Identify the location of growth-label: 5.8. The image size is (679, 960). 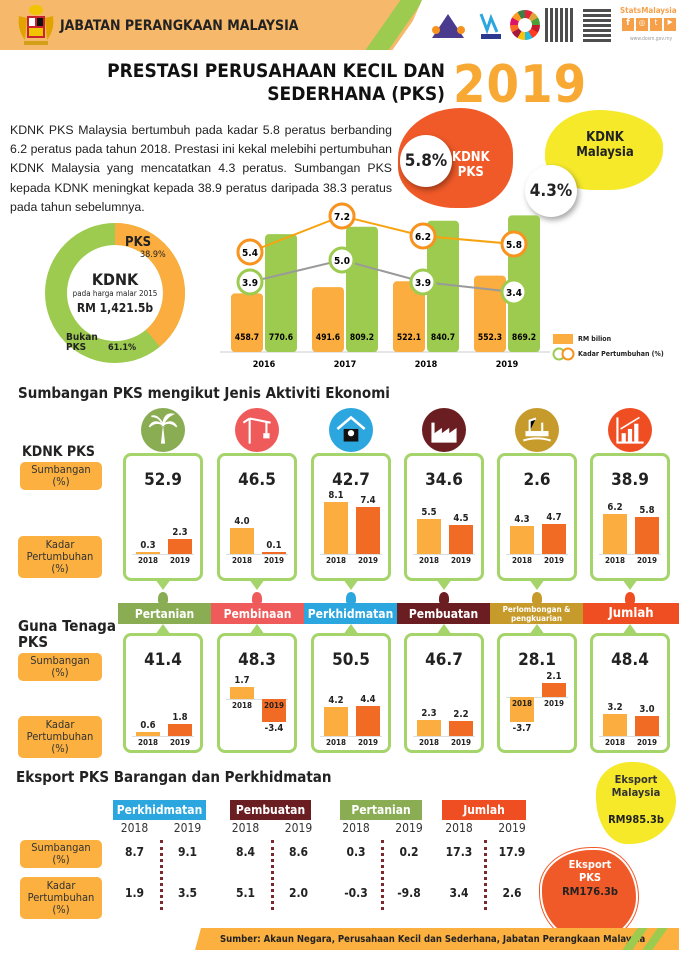
(514, 245).